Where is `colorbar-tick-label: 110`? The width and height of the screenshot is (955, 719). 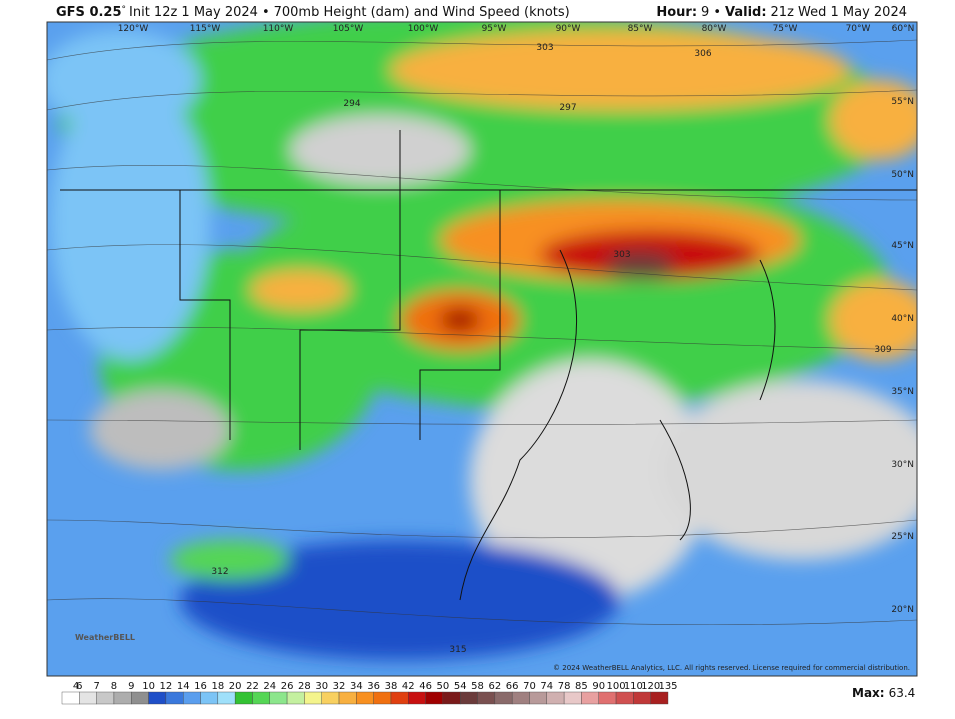 colorbar-tick-label: 110 is located at coordinates (633, 686).